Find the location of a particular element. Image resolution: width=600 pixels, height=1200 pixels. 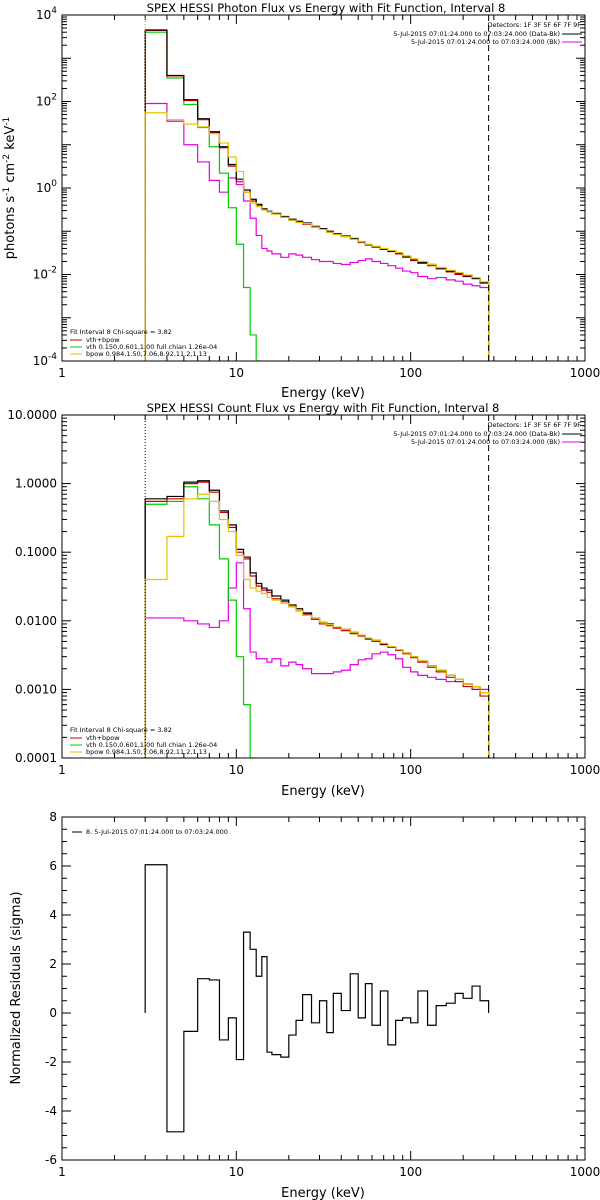

y-tick-label: 10⁴ is located at coordinates (46, 14).